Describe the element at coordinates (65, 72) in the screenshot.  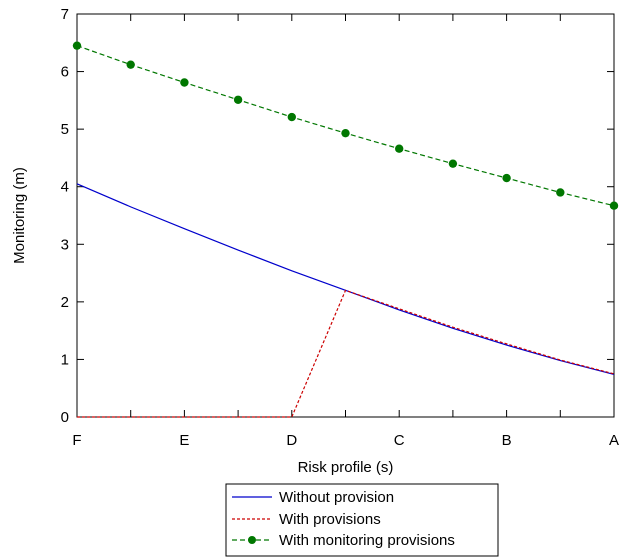
I see `y-tick-label: 6` at that location.